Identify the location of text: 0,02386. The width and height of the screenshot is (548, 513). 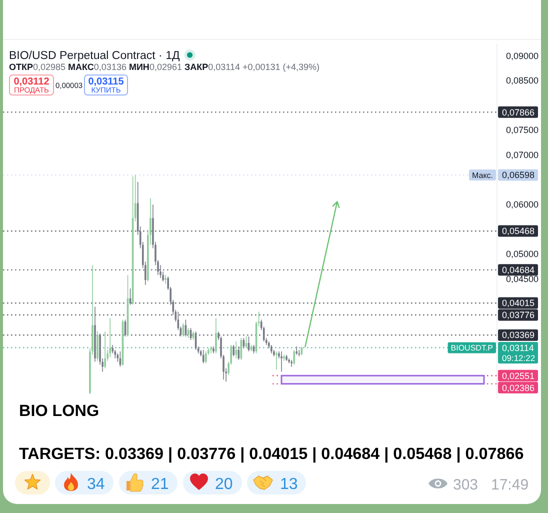
(518, 387).